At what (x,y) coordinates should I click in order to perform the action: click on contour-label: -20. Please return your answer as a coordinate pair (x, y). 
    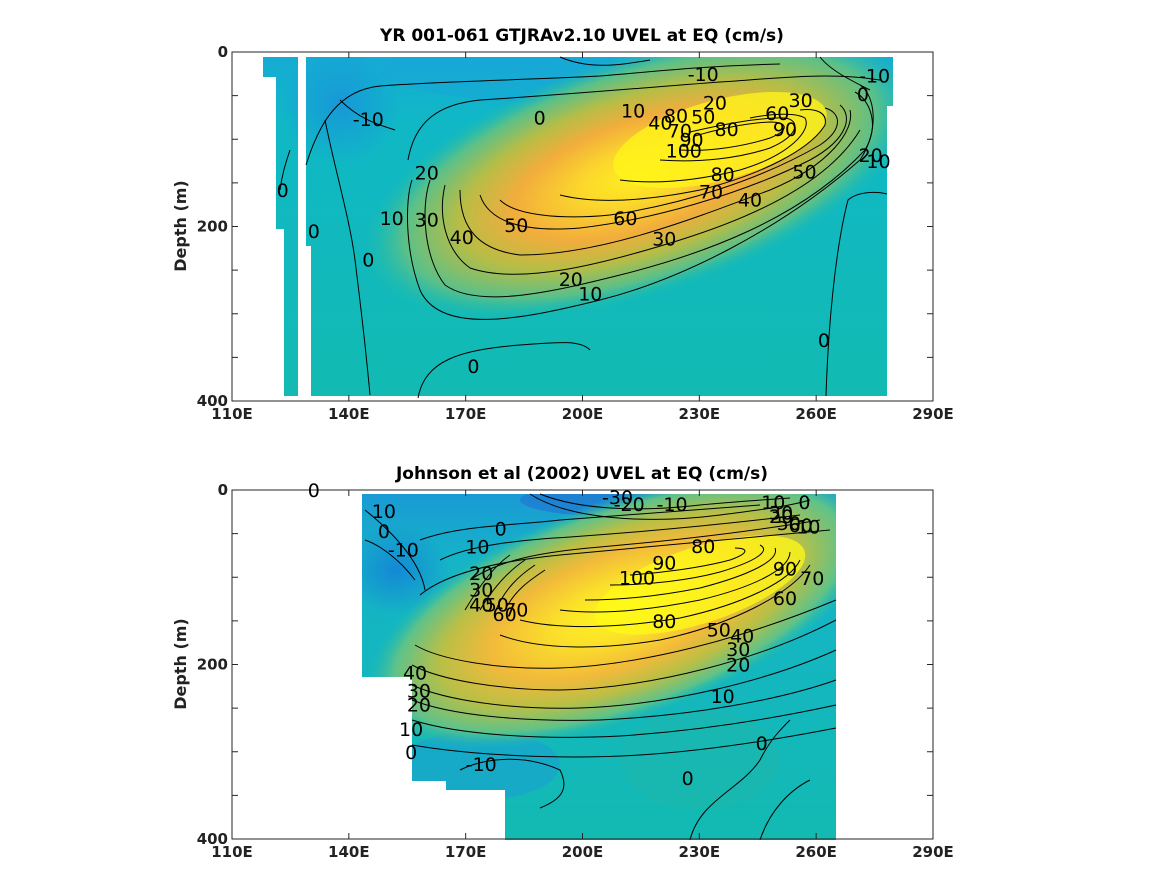
    Looking at the image, I should click on (629, 505).